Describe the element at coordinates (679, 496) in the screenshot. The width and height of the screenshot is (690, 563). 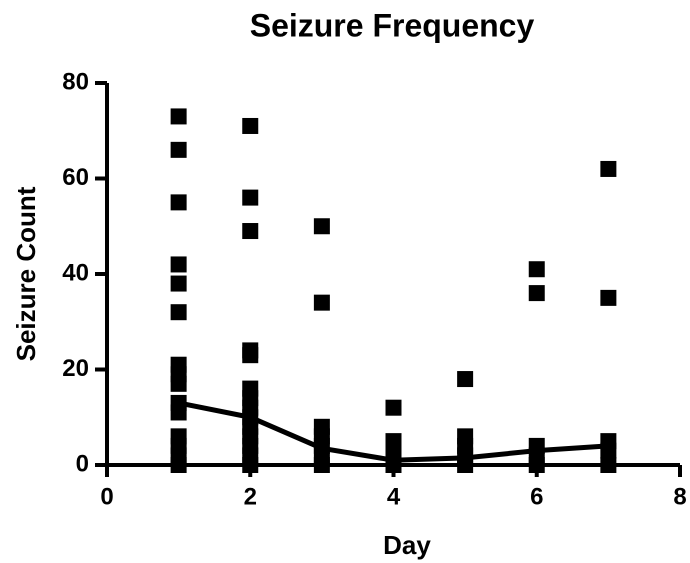
I see `x-tick-label: 8` at that location.